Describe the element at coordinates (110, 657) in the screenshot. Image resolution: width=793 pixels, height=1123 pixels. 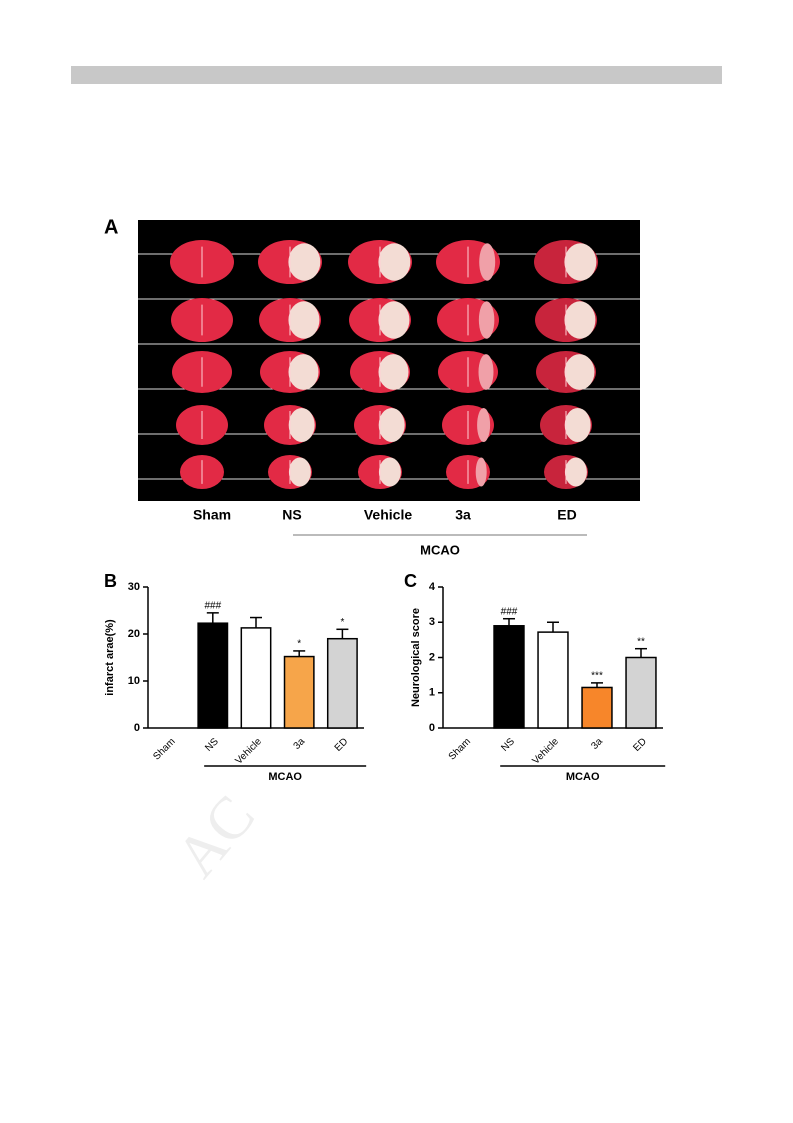
I see `y-axis-label: infarct arae(%)` at that location.